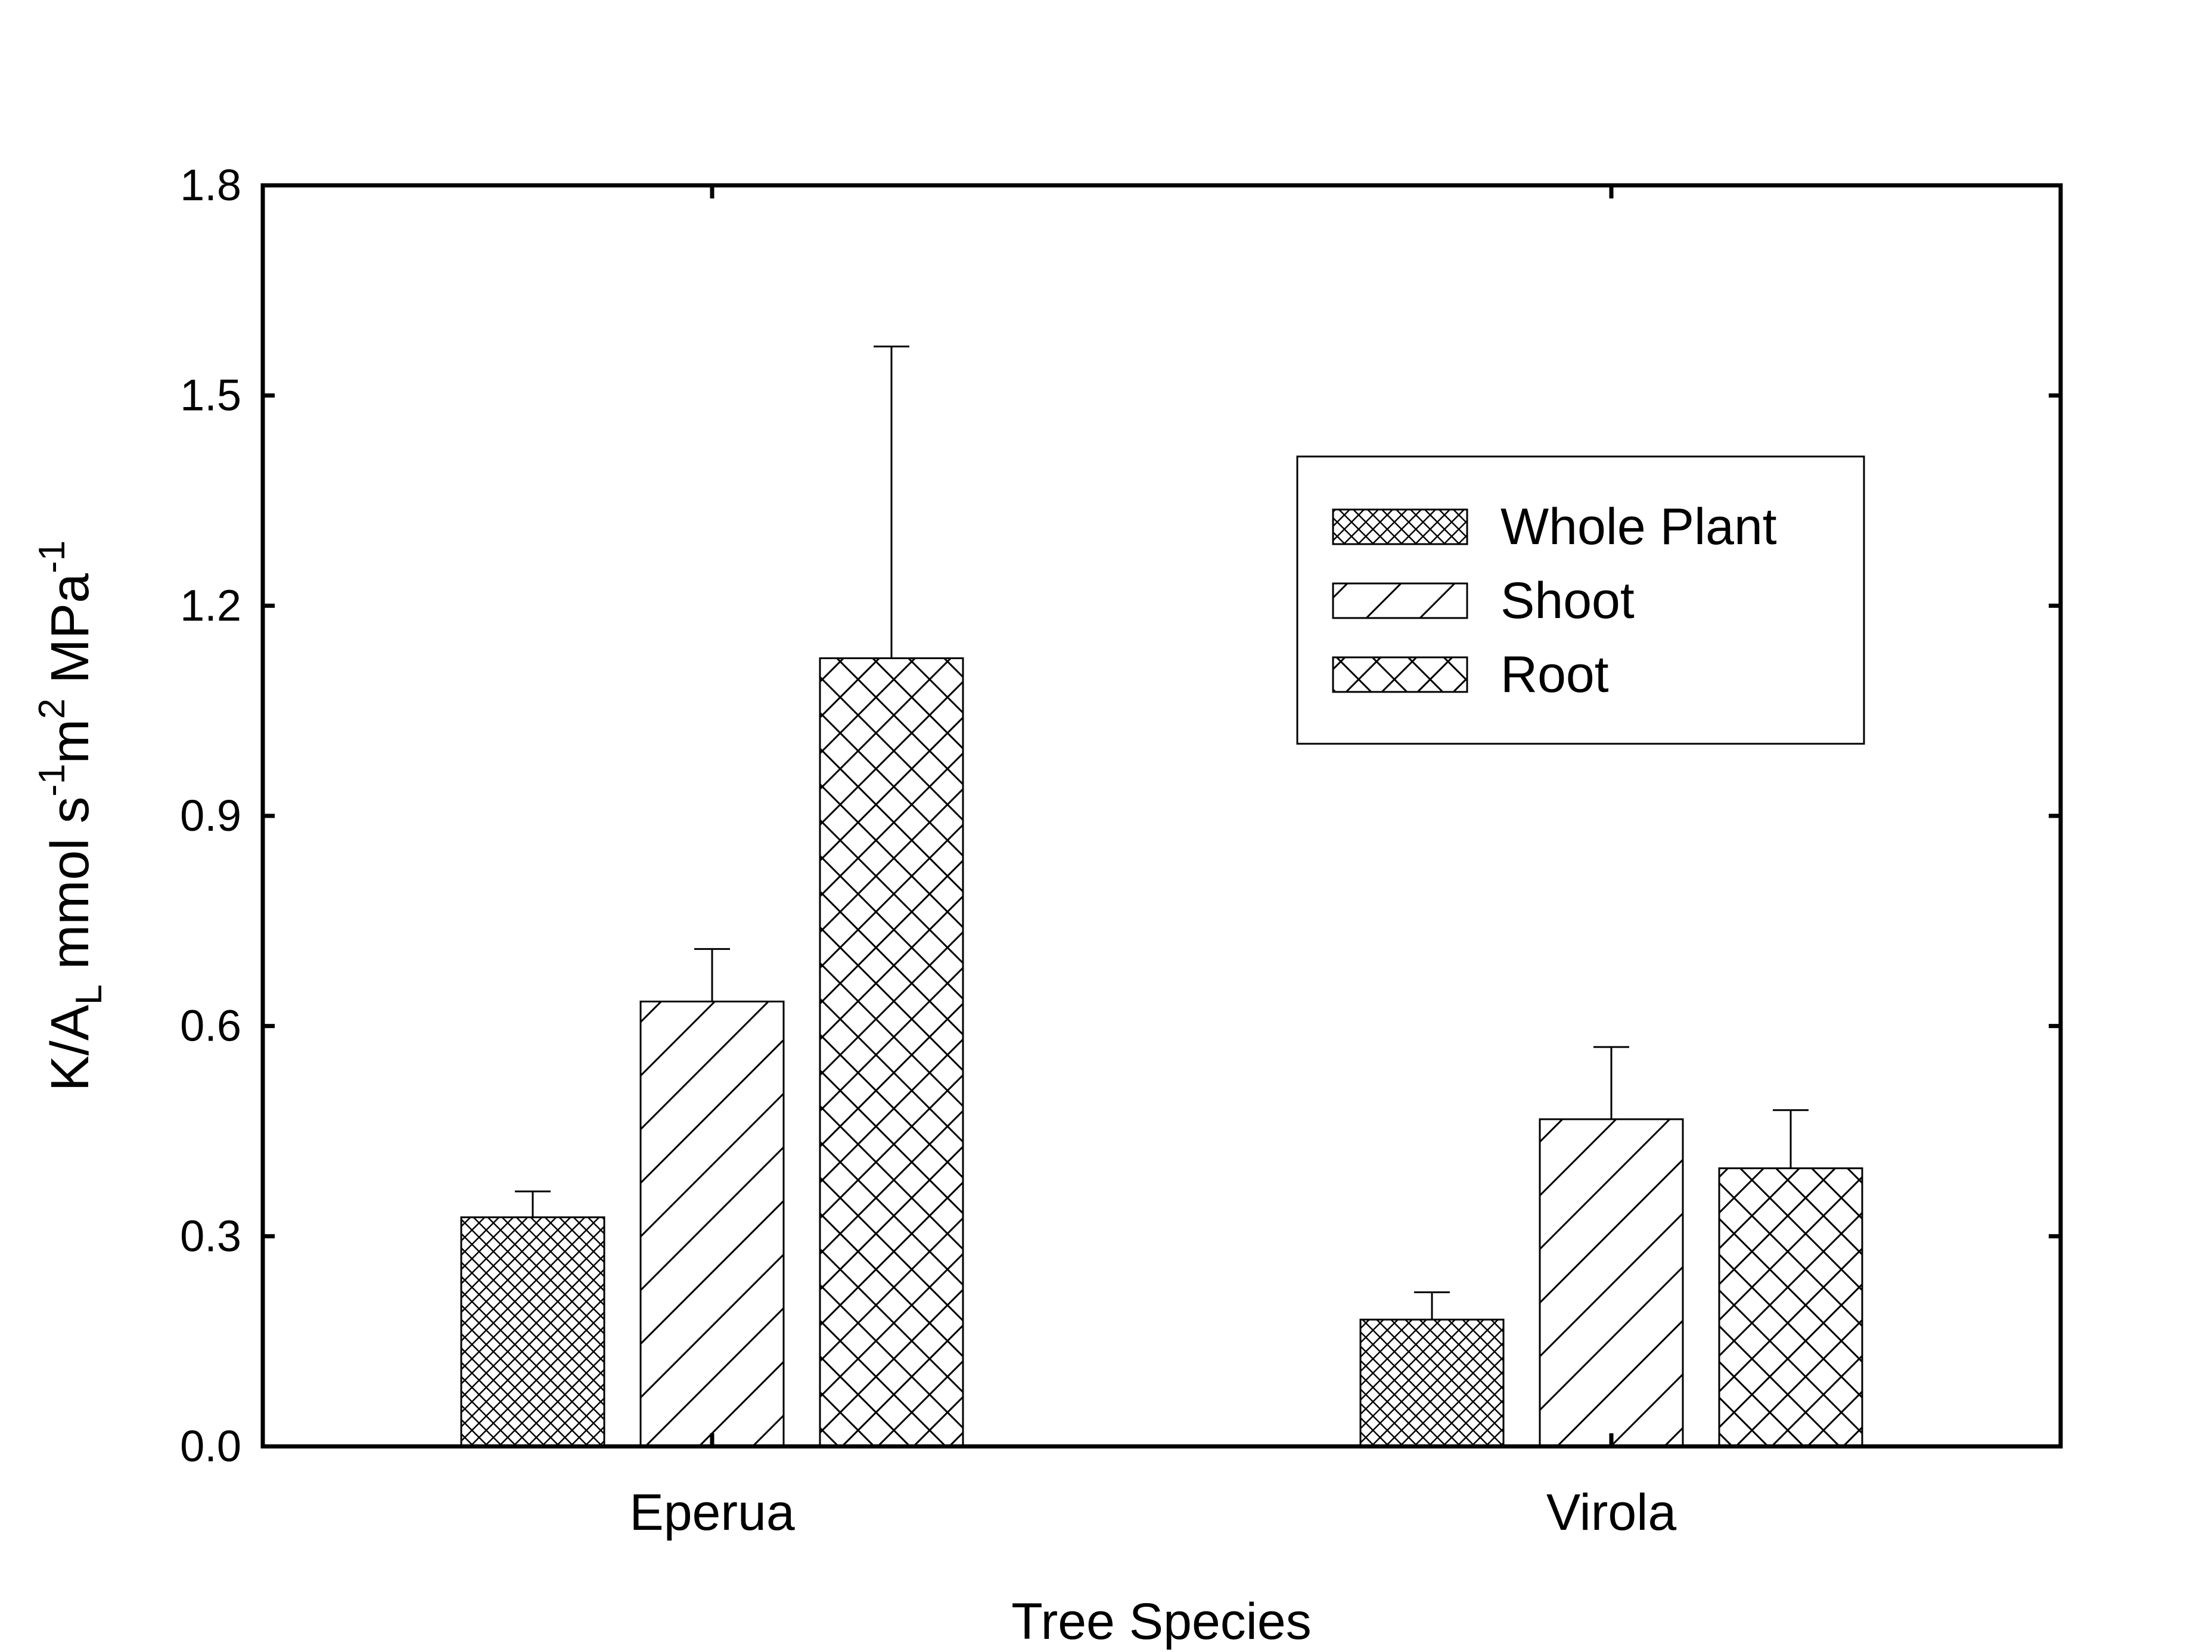 The image size is (2212, 1652). Describe the element at coordinates (211, 1446) in the screenshot. I see `y-tick-label: 0.0` at that location.